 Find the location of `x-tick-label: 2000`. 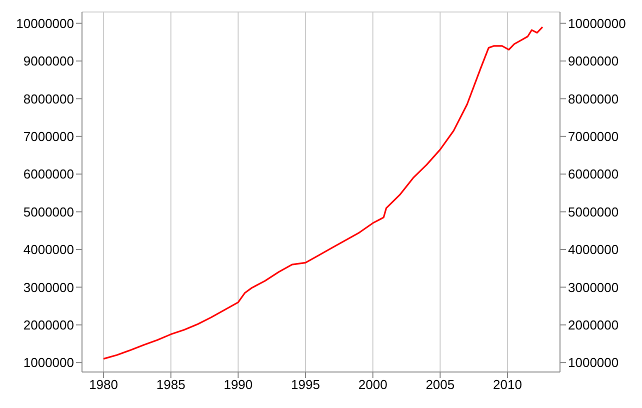

x-tick-label: 2000 is located at coordinates (373, 384).